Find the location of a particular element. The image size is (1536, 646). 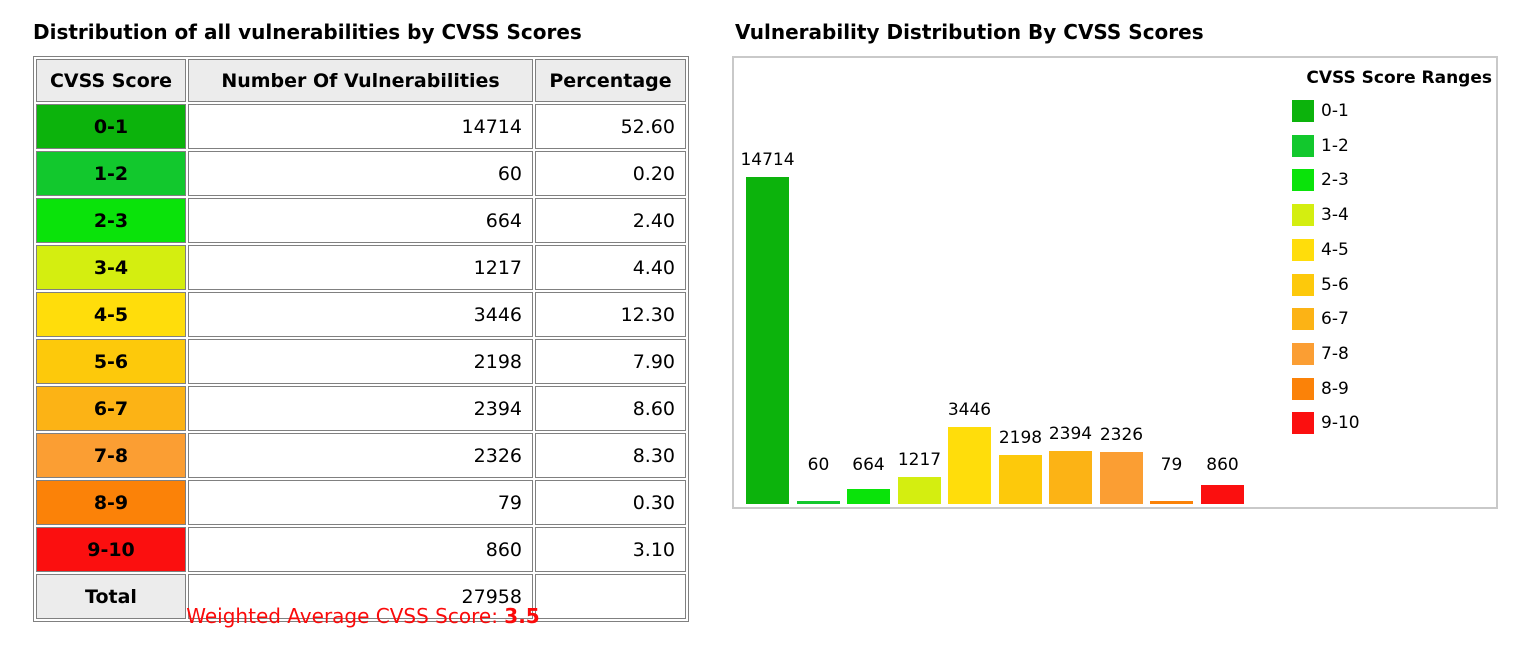

count-cell: 664 is located at coordinates (360, 220).